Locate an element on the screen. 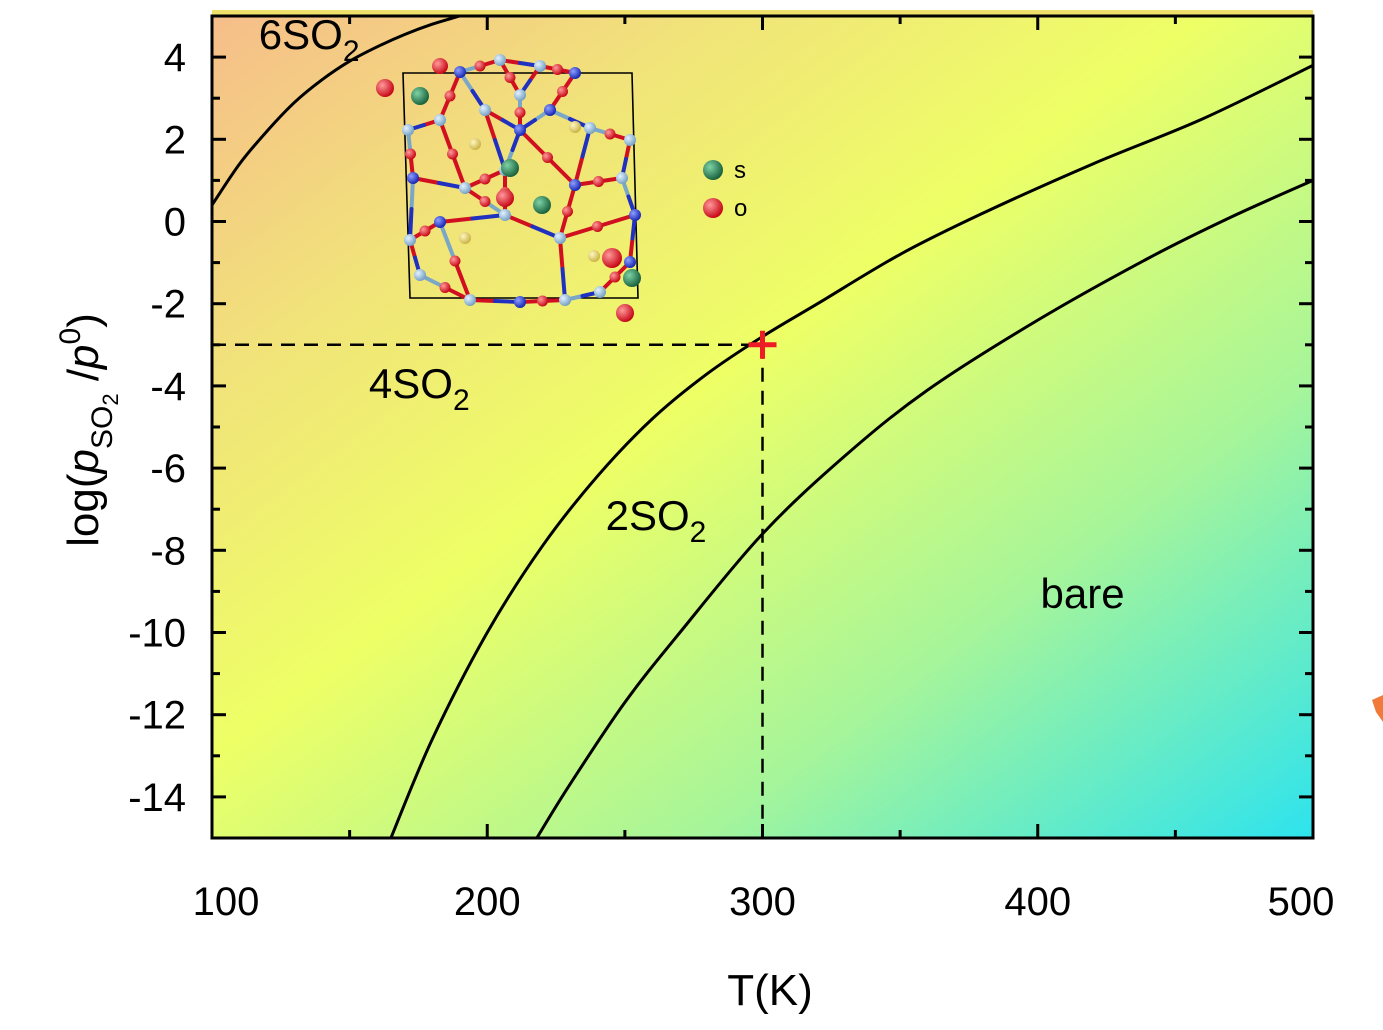 The width and height of the screenshot is (1383, 1030). y-tick-label: 2 is located at coordinates (175, 140).